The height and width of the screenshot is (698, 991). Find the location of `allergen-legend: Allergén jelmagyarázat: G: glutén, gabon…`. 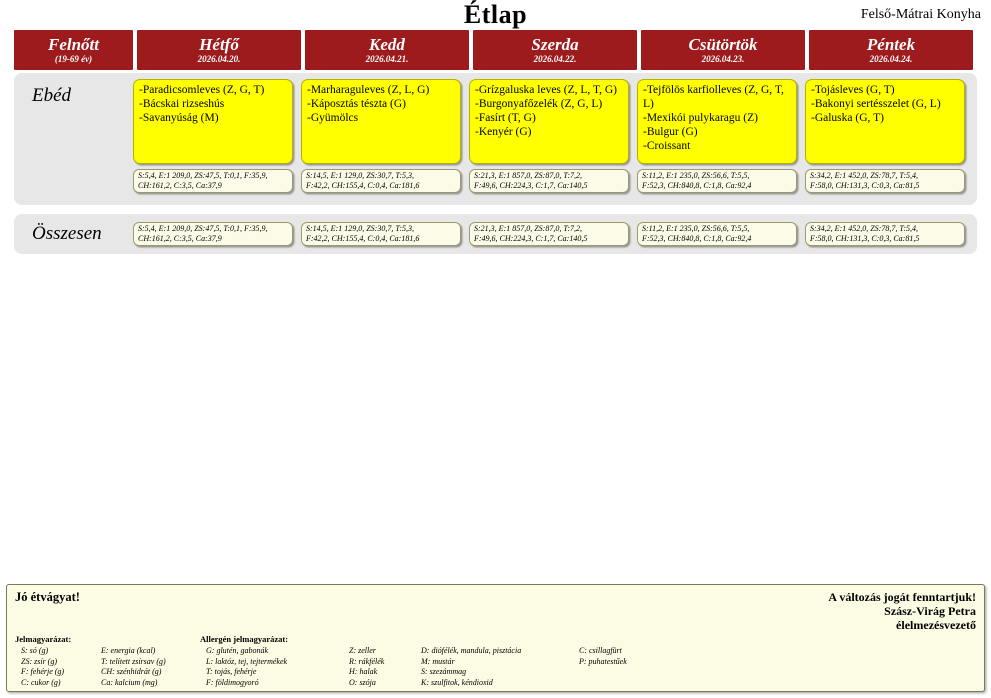

allergen-legend: Allergén jelmagyarázat: G: glutén, gabon… is located at coordinates (454, 661).